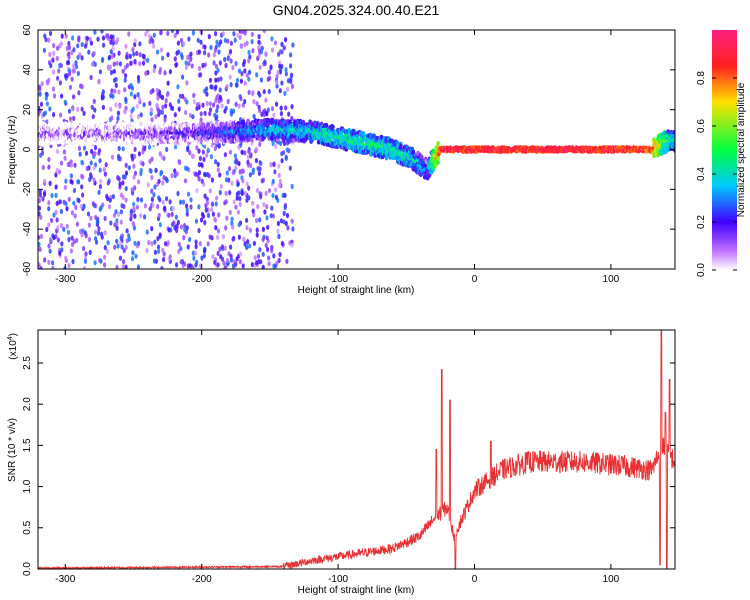 Image resolution: width=750 pixels, height=600 pixels. Describe the element at coordinates (356, 10) in the screenshot. I see `figure-title: GN04.2025.324.00.40.E21` at that location.